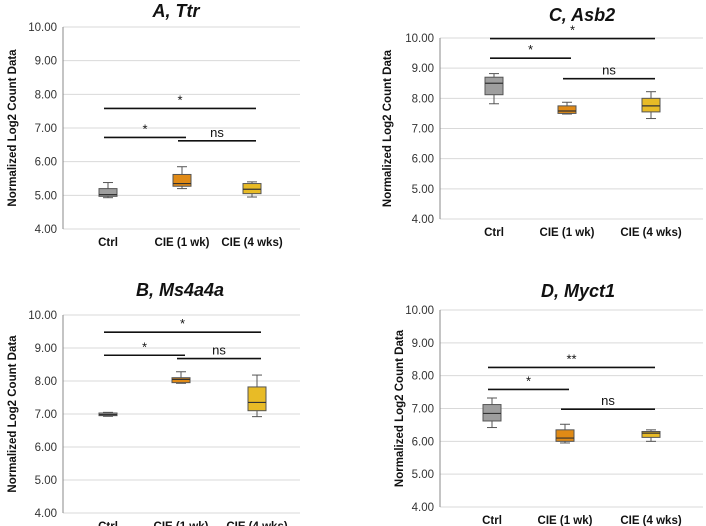  What do you see at coordinates (578, 291) in the screenshot?
I see `chart-title: D, Myct1` at bounding box center [578, 291].